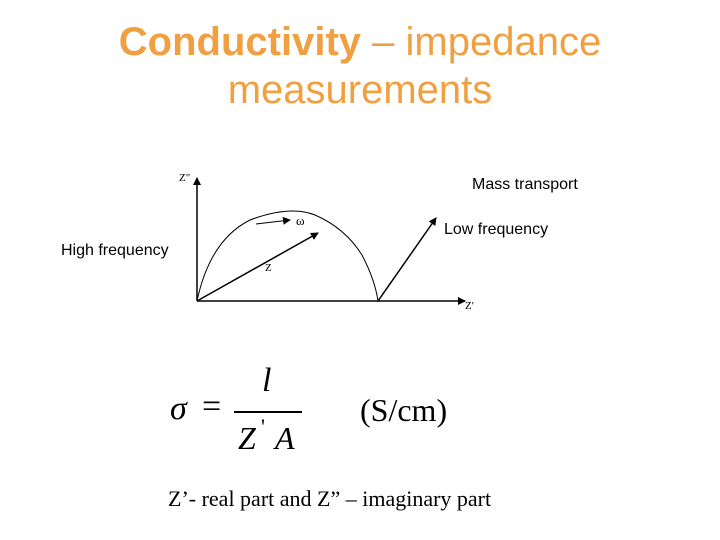  What do you see at coordinates (268, 412) in the screenshot?
I see `fraction-bar` at bounding box center [268, 412].